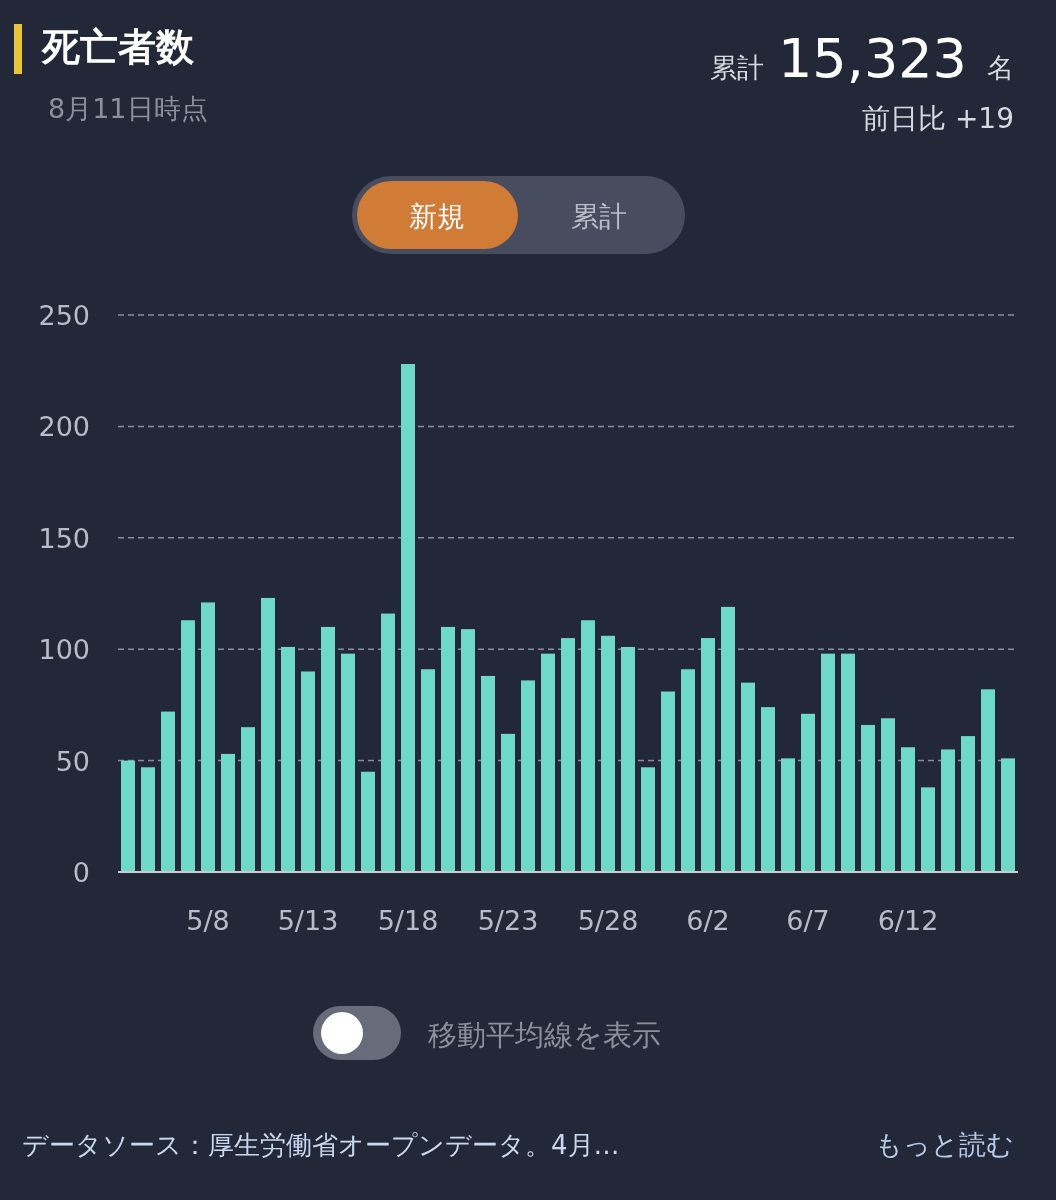  I want to click on chart-title: 死亡者数, so click(118, 47).